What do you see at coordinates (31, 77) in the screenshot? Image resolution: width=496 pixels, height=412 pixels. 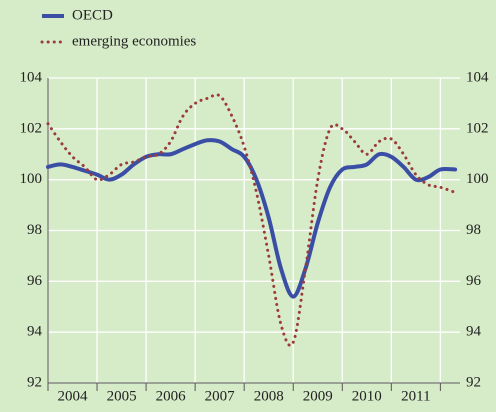 I see `y-tick-label: 104` at bounding box center [31, 77].